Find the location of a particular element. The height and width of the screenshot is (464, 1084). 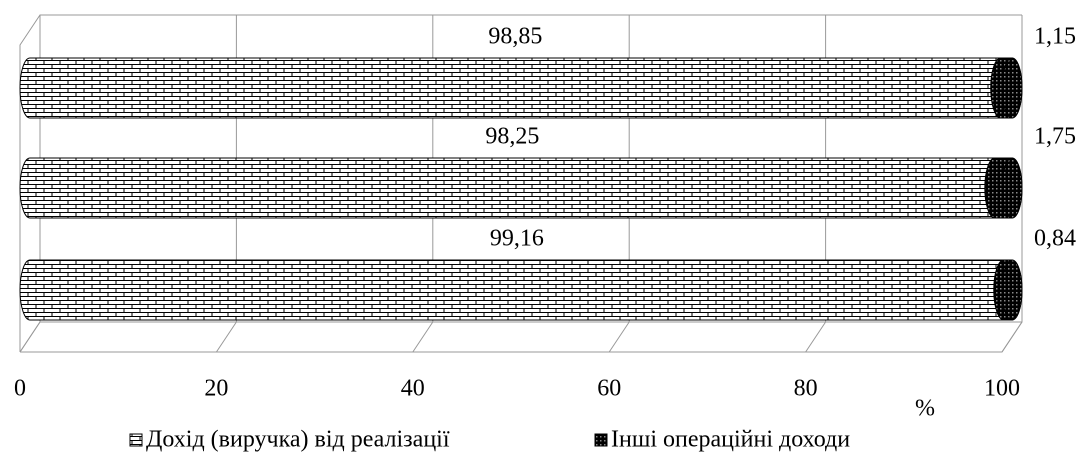

x-axis-label: % is located at coordinates (925, 409).